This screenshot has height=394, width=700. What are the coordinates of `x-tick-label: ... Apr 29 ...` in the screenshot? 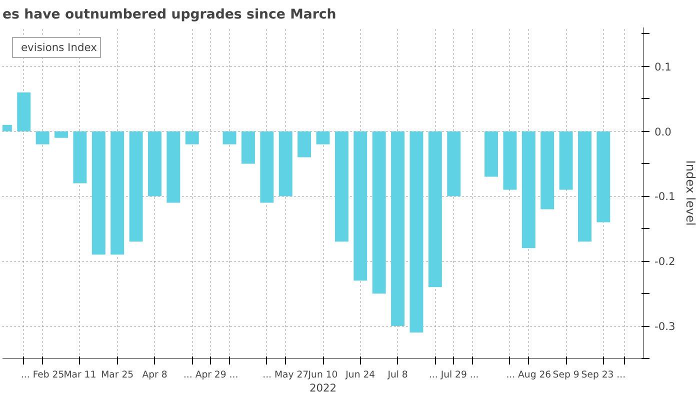 It's located at (210, 375).